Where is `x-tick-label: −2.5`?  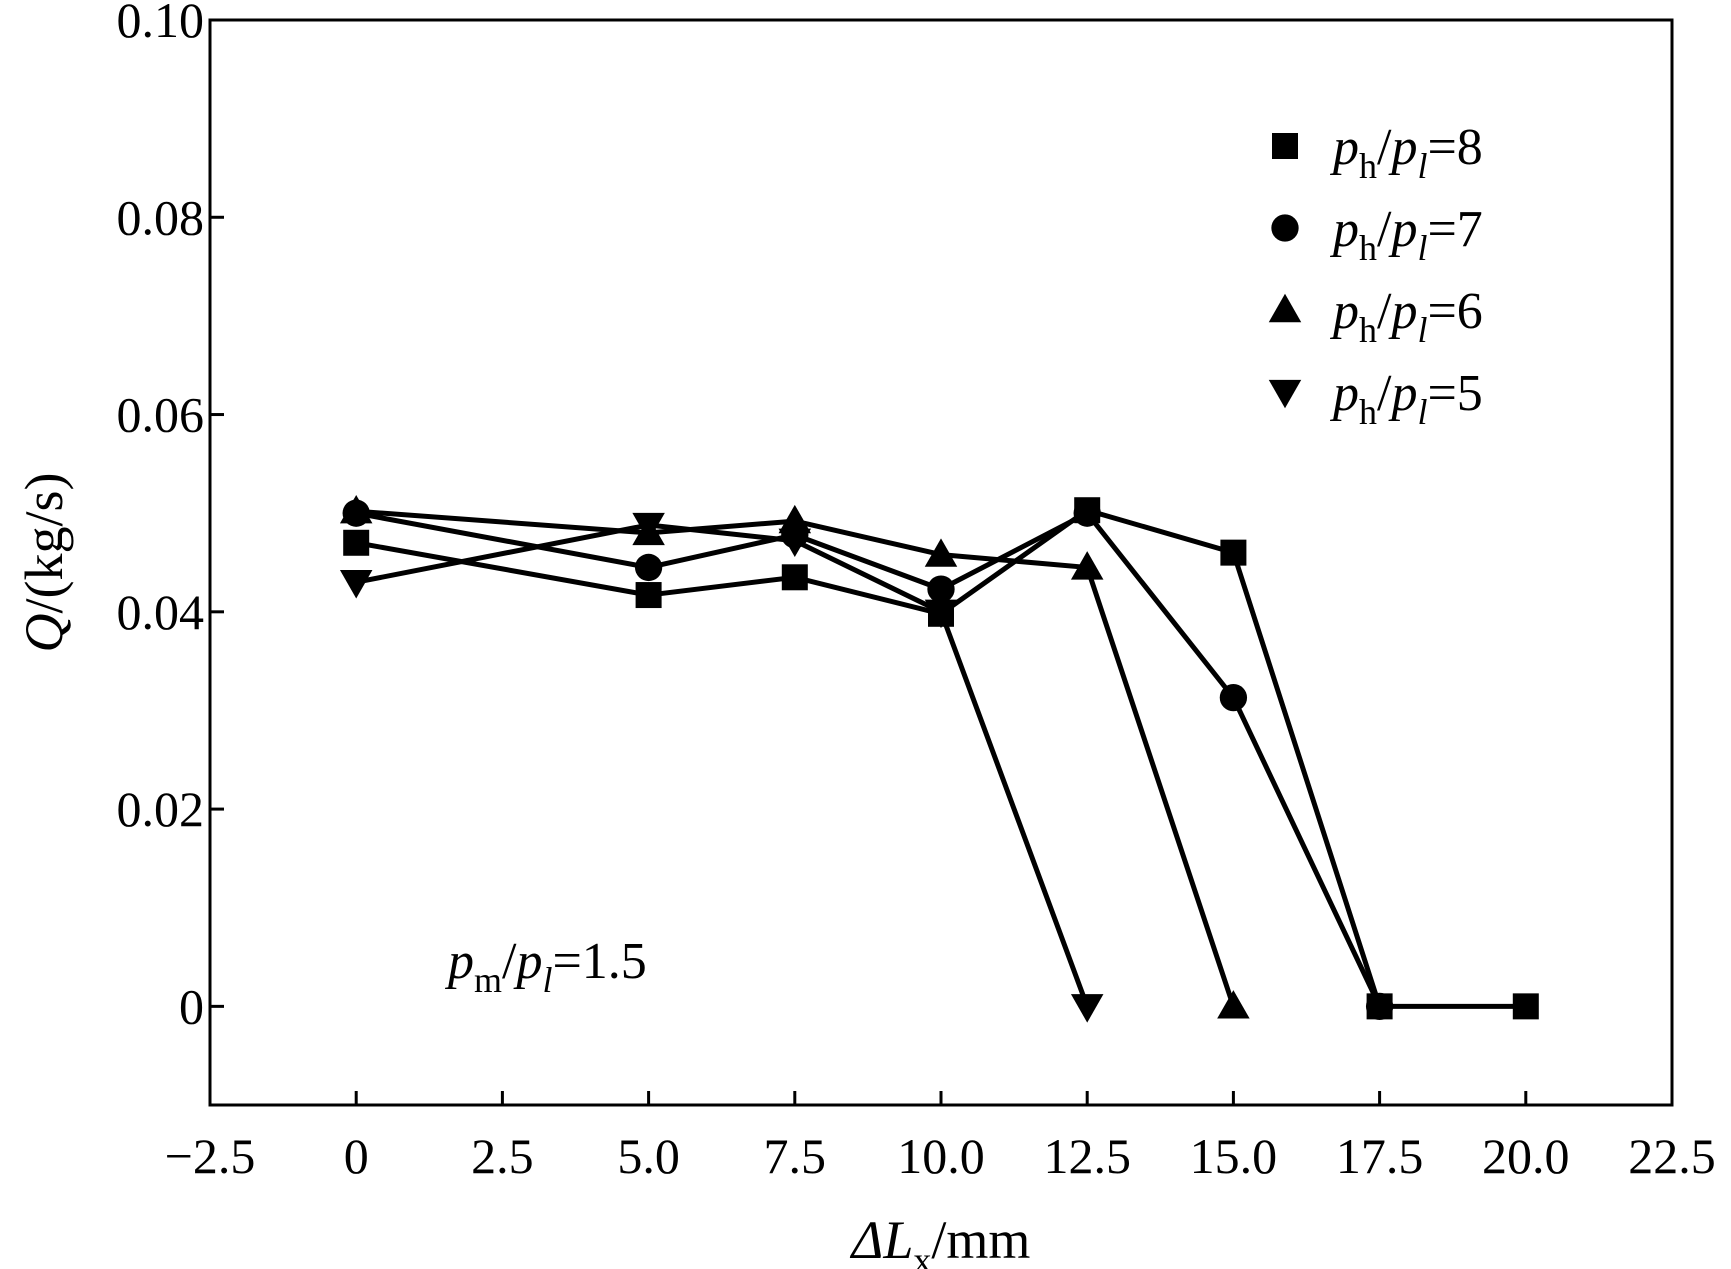
x-tick-label: −2.5 is located at coordinates (210, 1156).